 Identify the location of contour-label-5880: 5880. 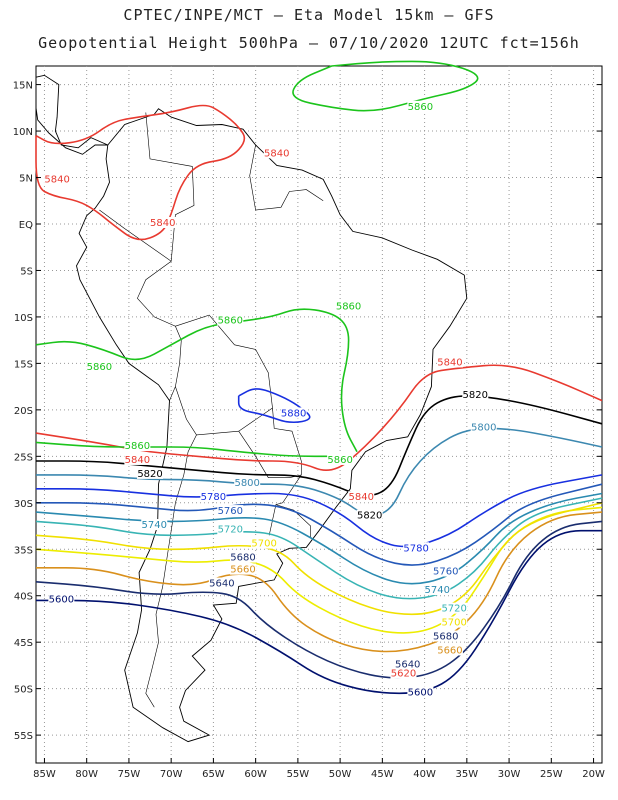
(293, 414).